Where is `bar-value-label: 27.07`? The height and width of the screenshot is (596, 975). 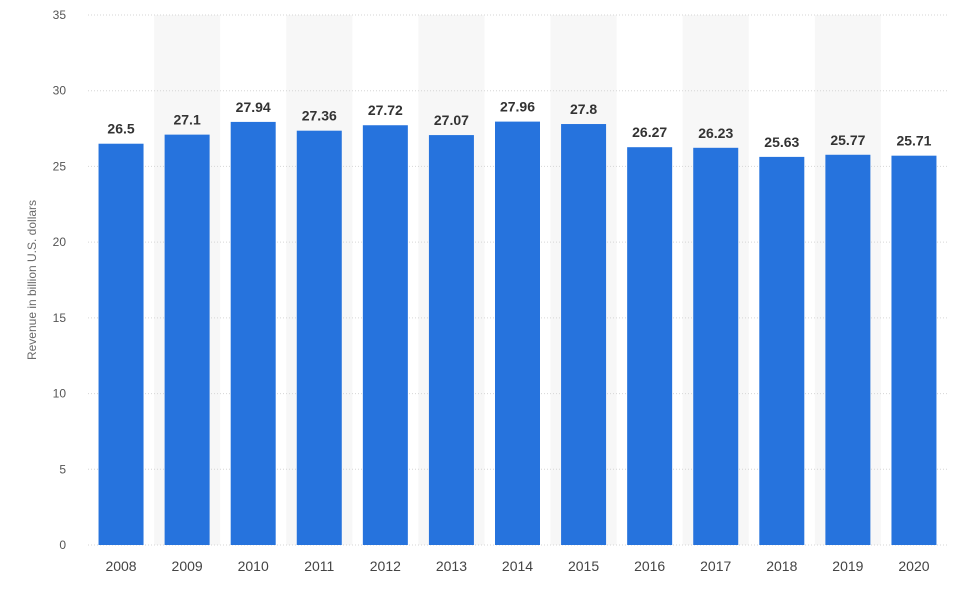 bar-value-label: 27.07 is located at coordinates (451, 120).